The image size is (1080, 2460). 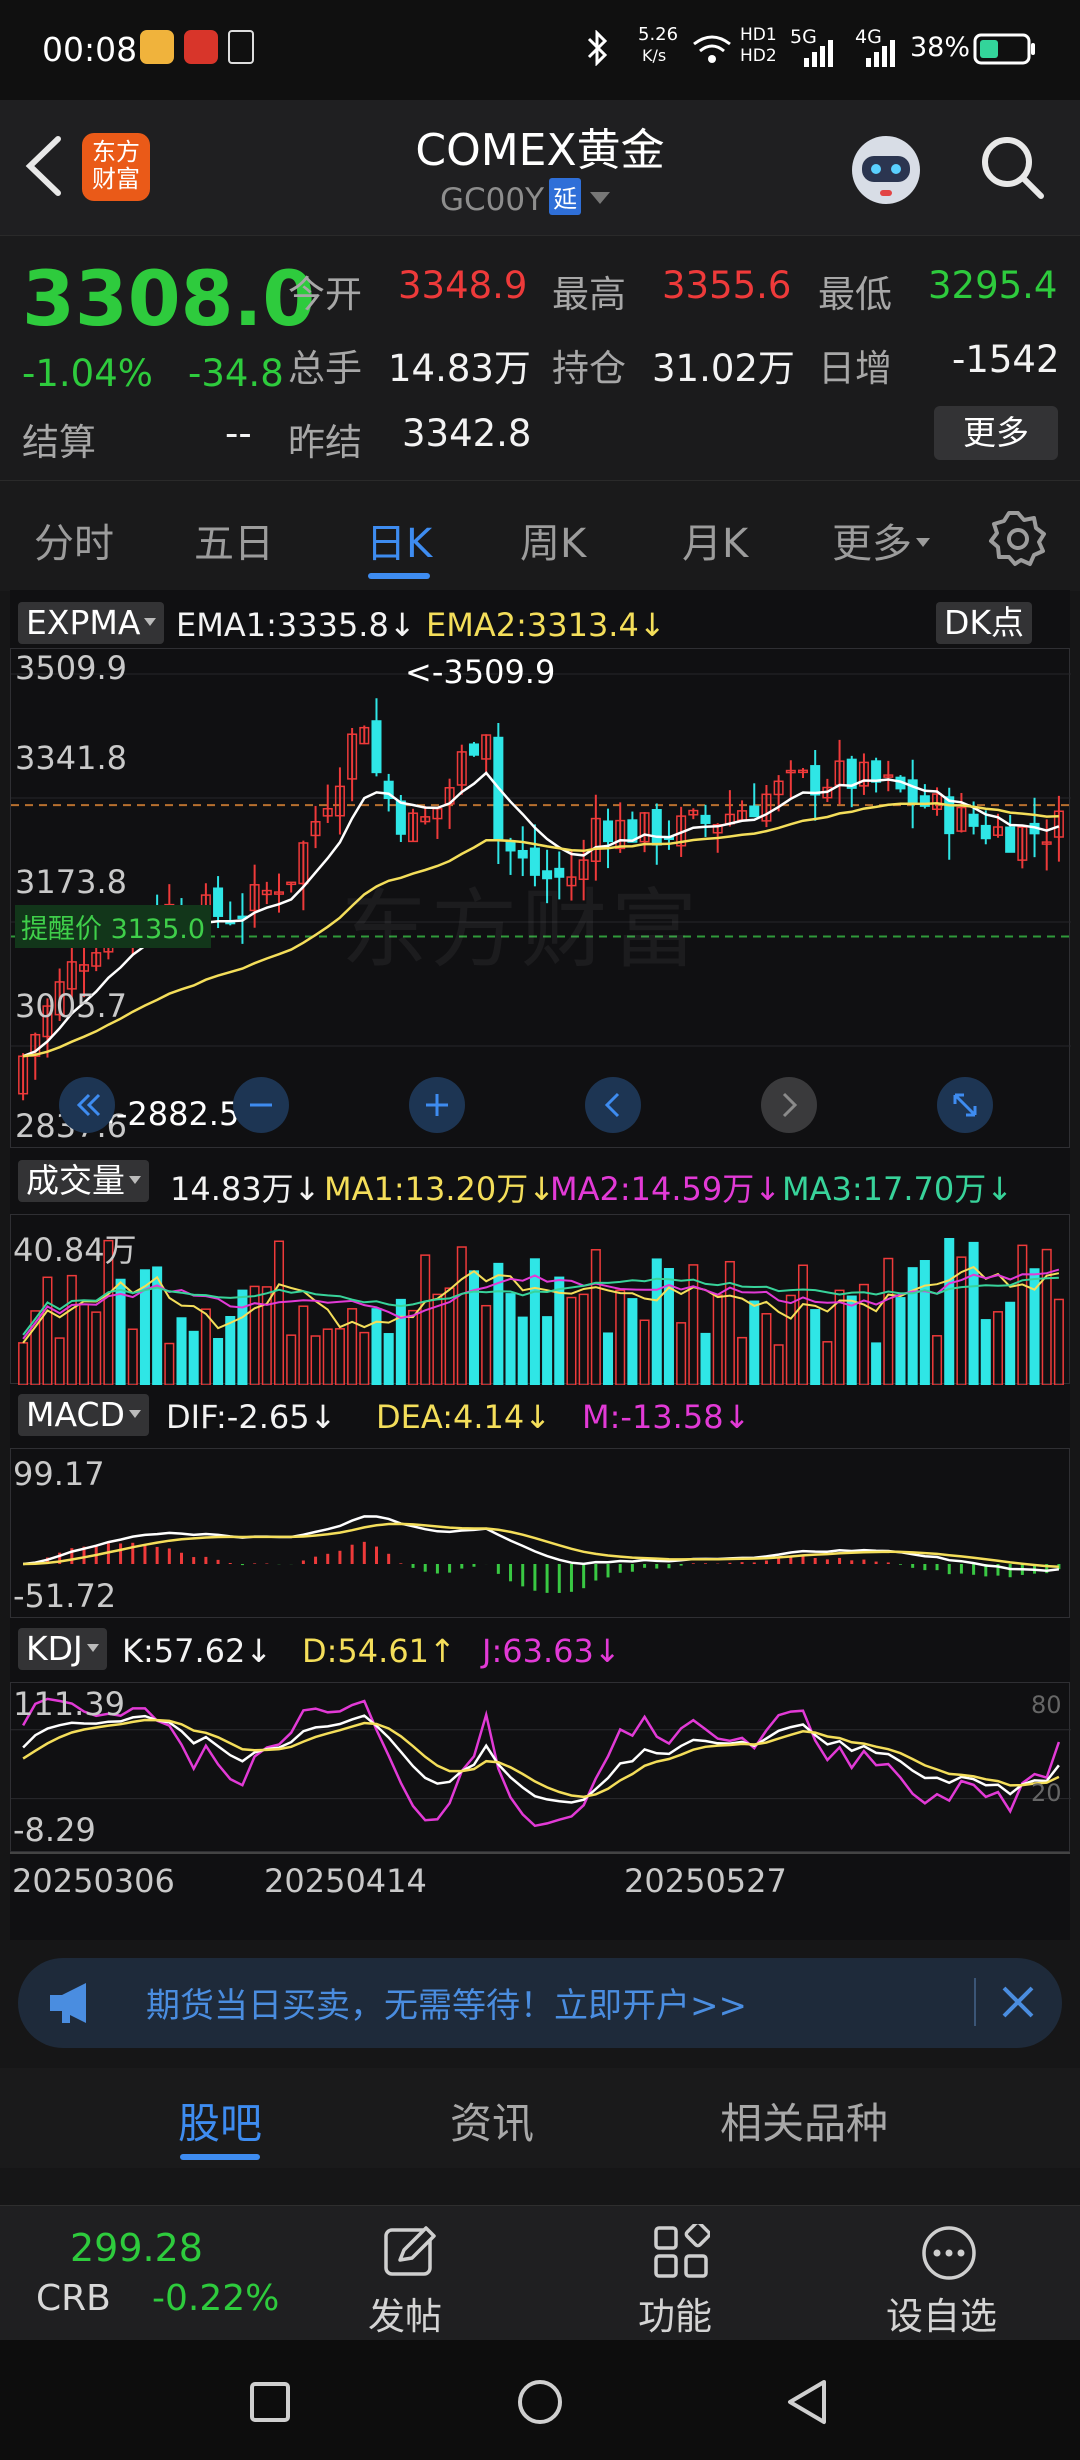 I want to click on kdj-k-text: K:57.62, so click(x=183, y=1651).